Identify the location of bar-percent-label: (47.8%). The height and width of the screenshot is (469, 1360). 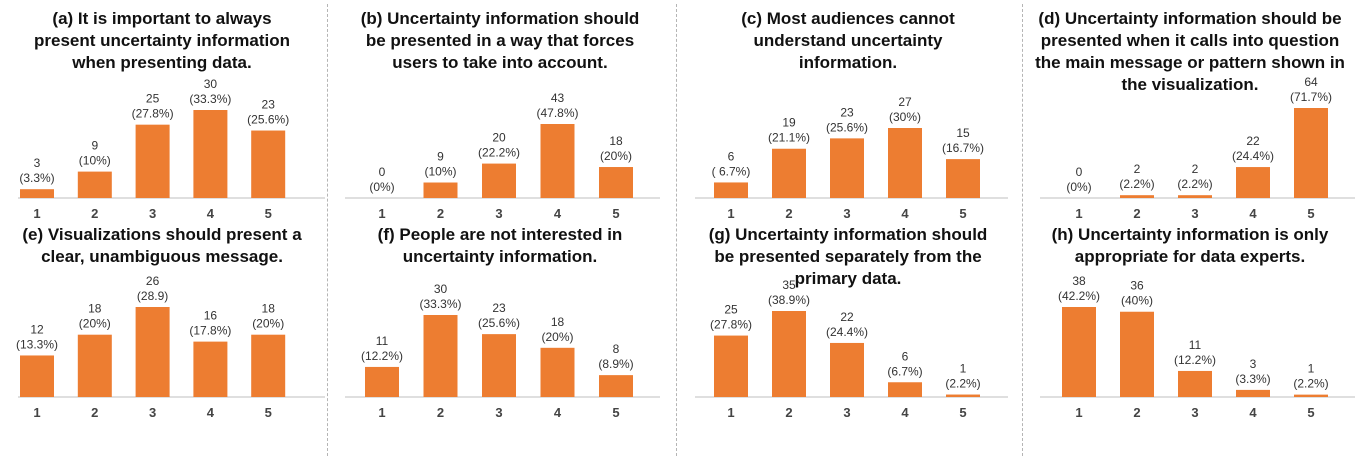
(557, 113).